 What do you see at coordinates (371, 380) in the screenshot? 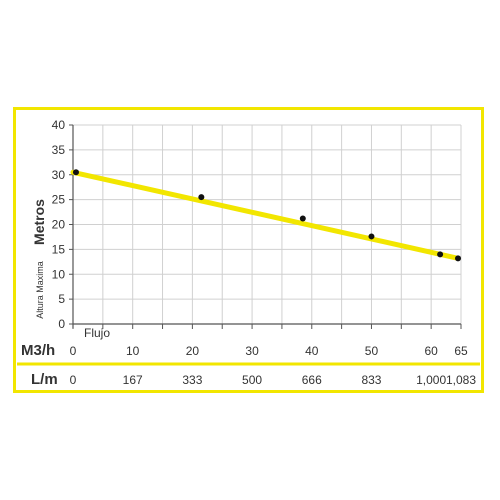
I see `lm-tick-label: 833` at bounding box center [371, 380].